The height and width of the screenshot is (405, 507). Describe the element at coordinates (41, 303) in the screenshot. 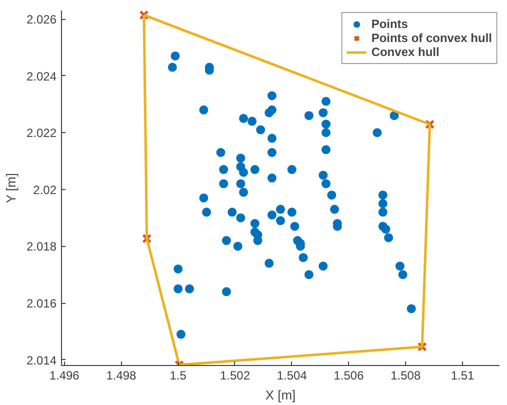

I see `y-tick-label: 2.016` at that location.